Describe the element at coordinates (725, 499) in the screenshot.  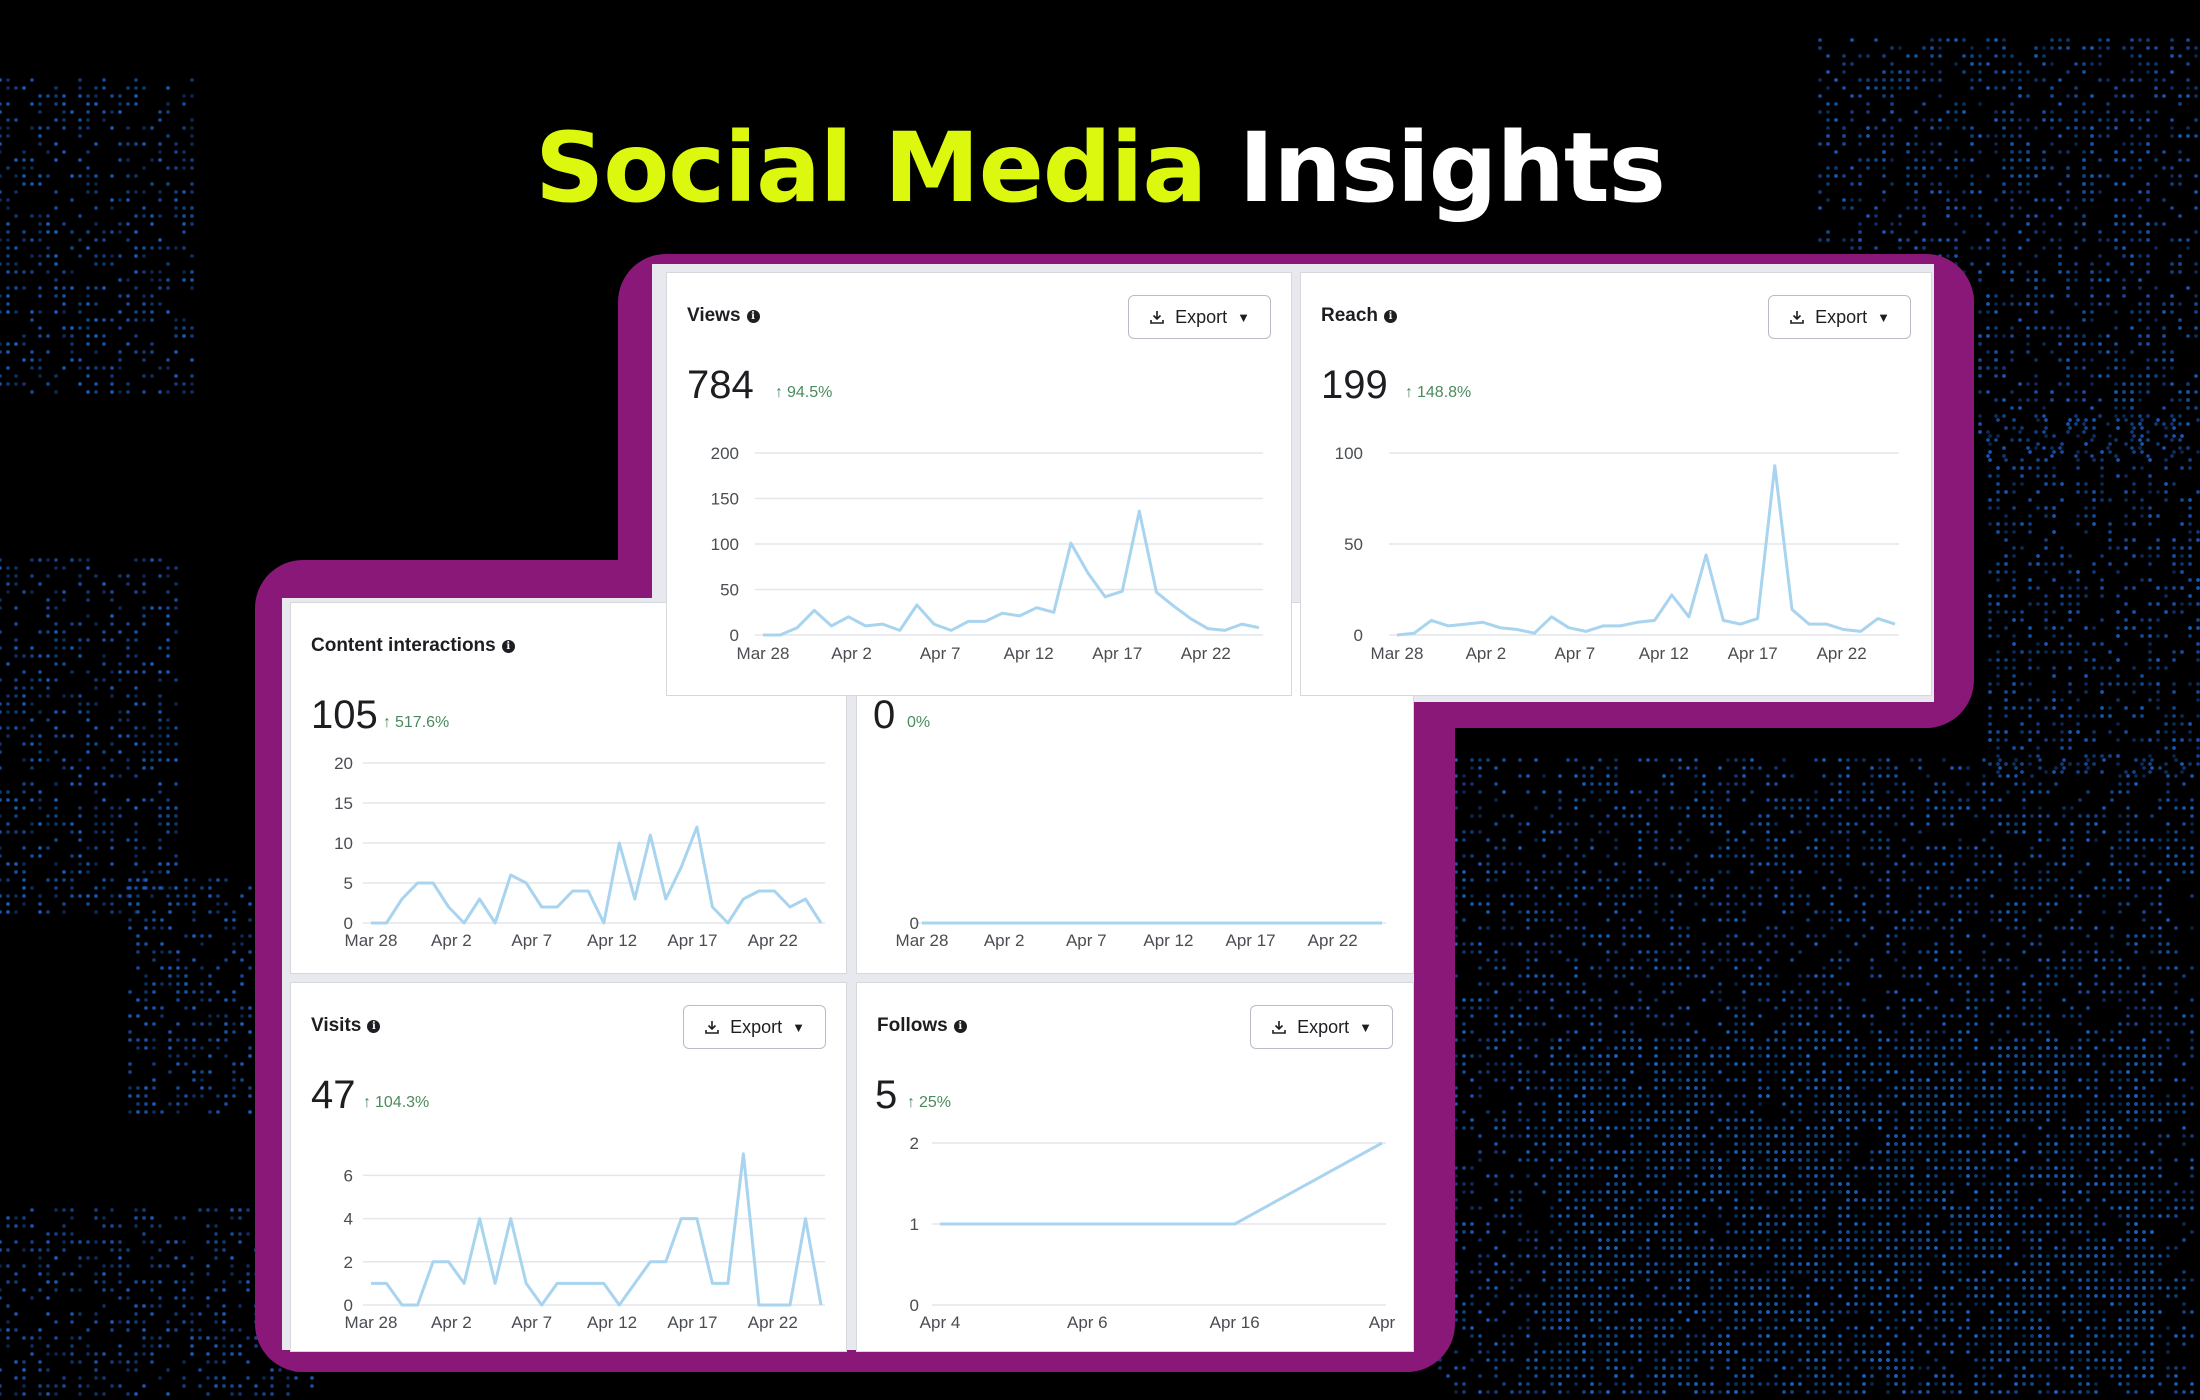
I see `y-tick-label: 150` at that location.